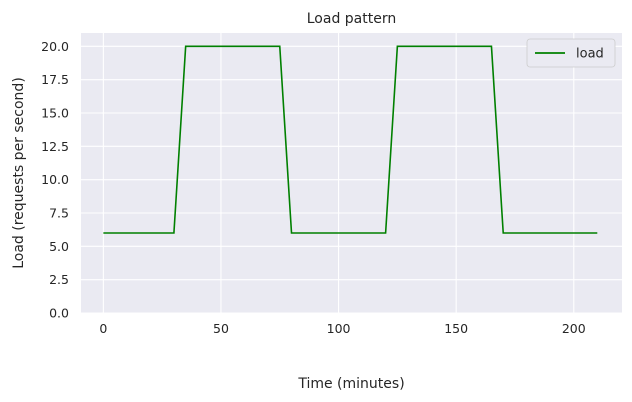 This screenshot has width=632, height=402. Describe the element at coordinates (55, 146) in the screenshot. I see `y-tick-label: 12.5` at that location.